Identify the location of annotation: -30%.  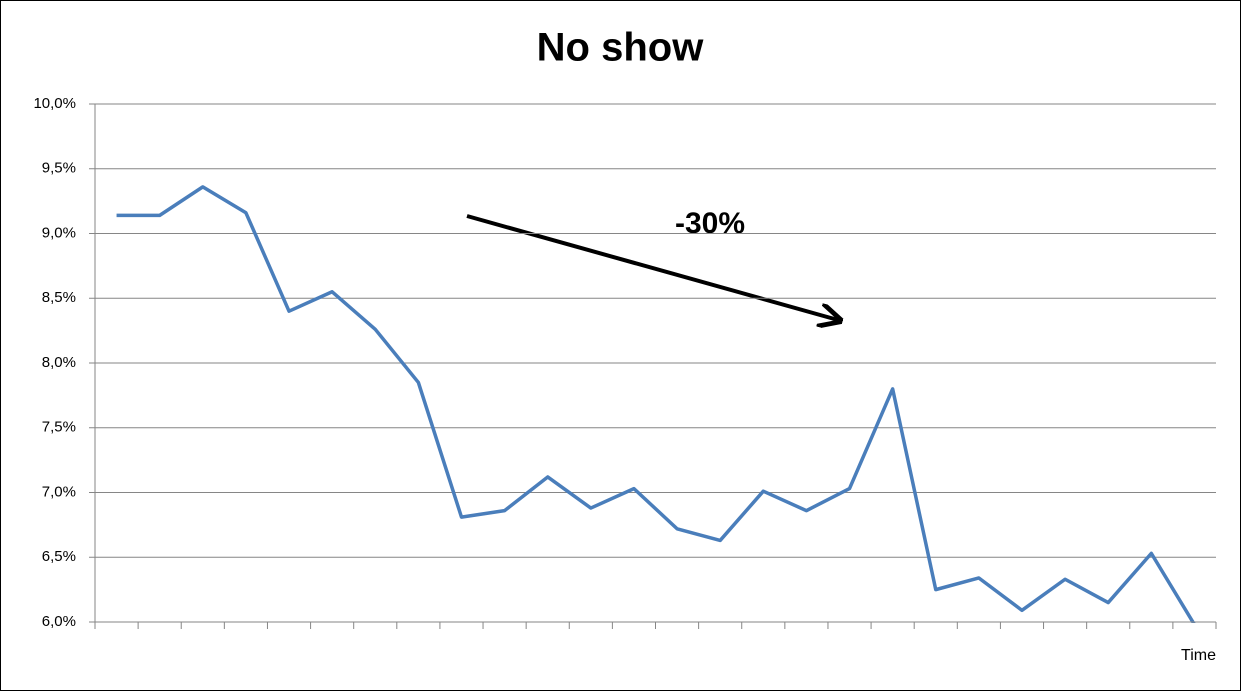
(710, 223).